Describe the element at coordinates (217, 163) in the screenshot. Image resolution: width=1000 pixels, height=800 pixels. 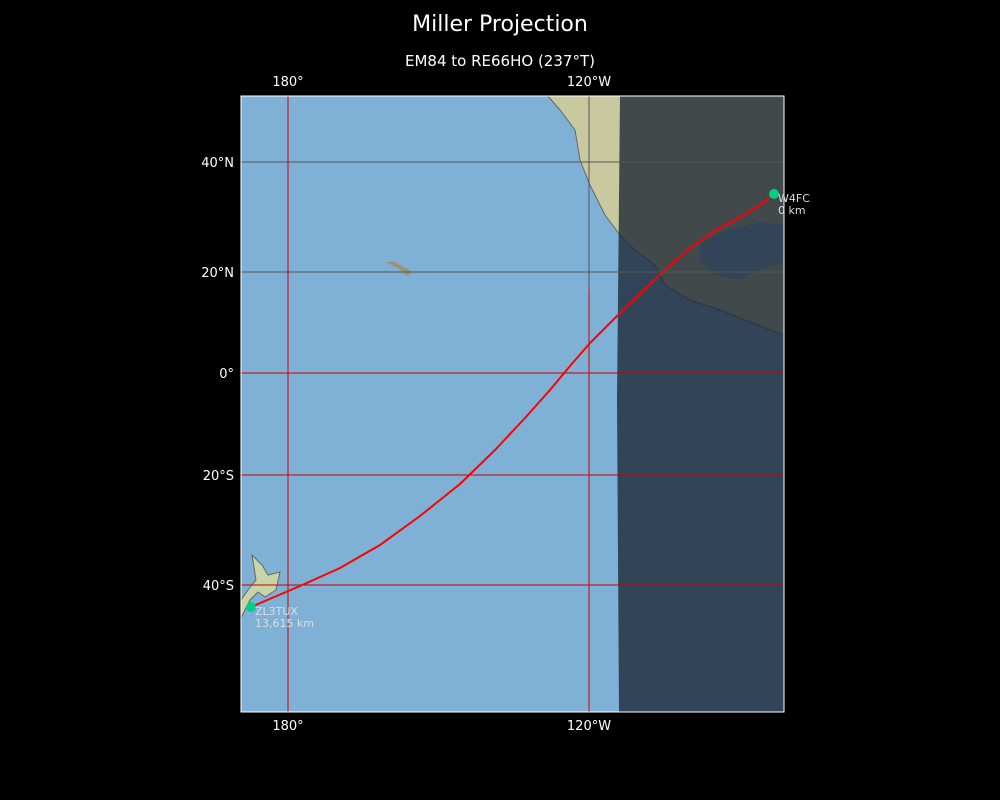
I see `lat-tick: 40°N` at that location.